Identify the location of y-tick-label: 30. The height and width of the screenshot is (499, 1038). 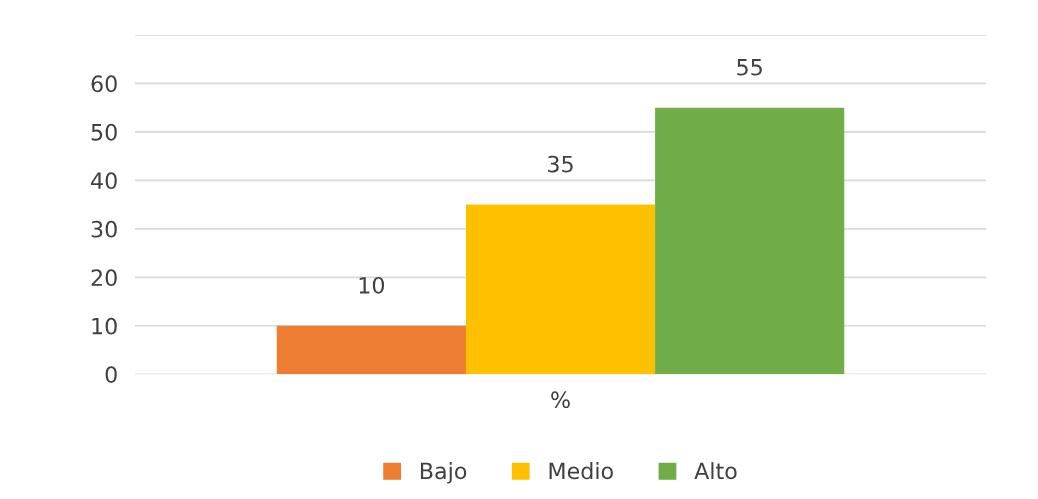
(104, 229).